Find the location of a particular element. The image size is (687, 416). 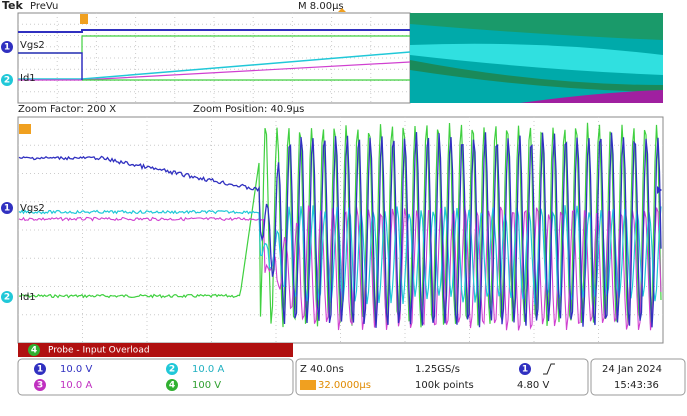

datetime-box is located at coordinates (638, 377).